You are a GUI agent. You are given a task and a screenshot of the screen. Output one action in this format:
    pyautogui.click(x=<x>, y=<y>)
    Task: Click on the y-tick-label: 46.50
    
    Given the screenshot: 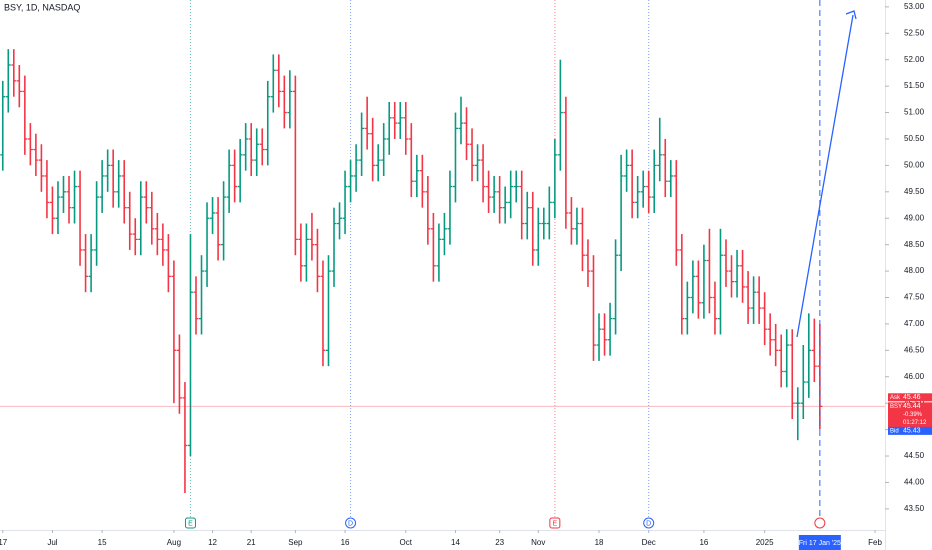 What is the action you would take?
    pyautogui.click(x=914, y=349)
    